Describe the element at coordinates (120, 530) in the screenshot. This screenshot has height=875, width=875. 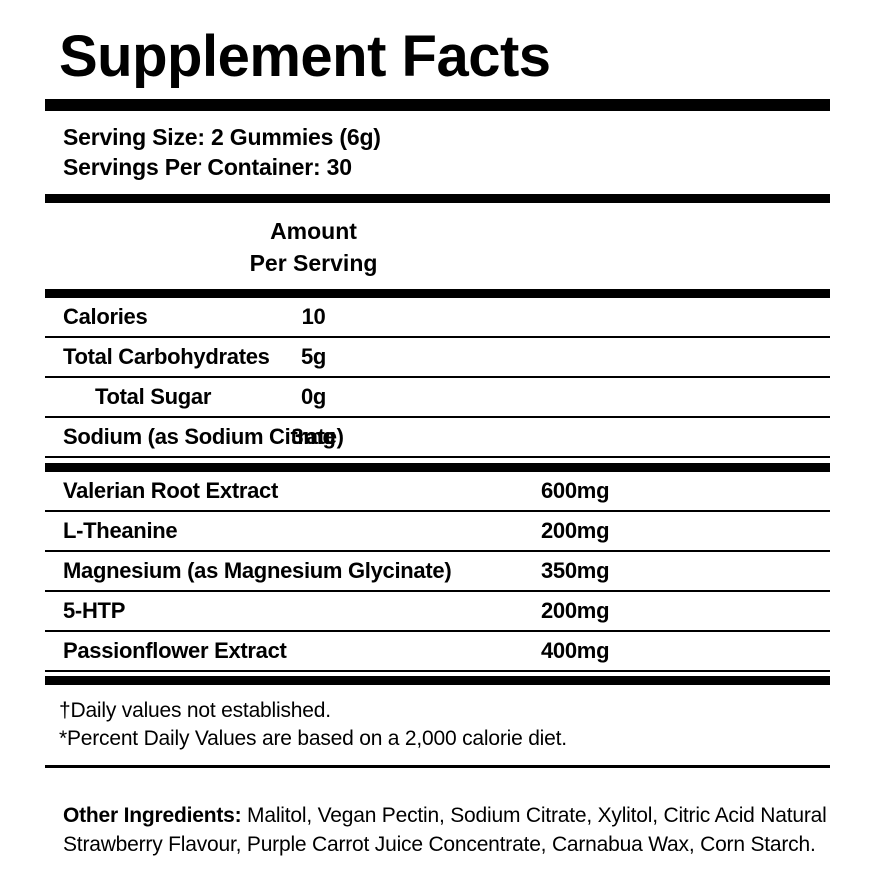
I see `row-label: L-Theanine` at that location.